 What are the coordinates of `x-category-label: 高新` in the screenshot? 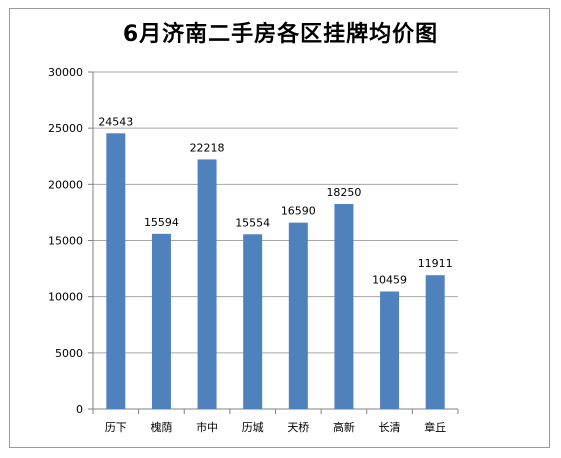 It's located at (344, 427).